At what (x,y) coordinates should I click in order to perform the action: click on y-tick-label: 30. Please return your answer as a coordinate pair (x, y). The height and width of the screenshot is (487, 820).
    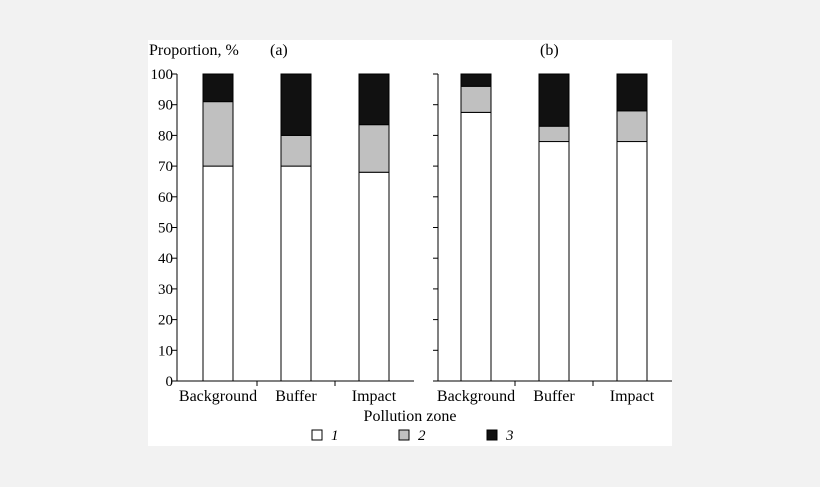
    Looking at the image, I should click on (165, 290).